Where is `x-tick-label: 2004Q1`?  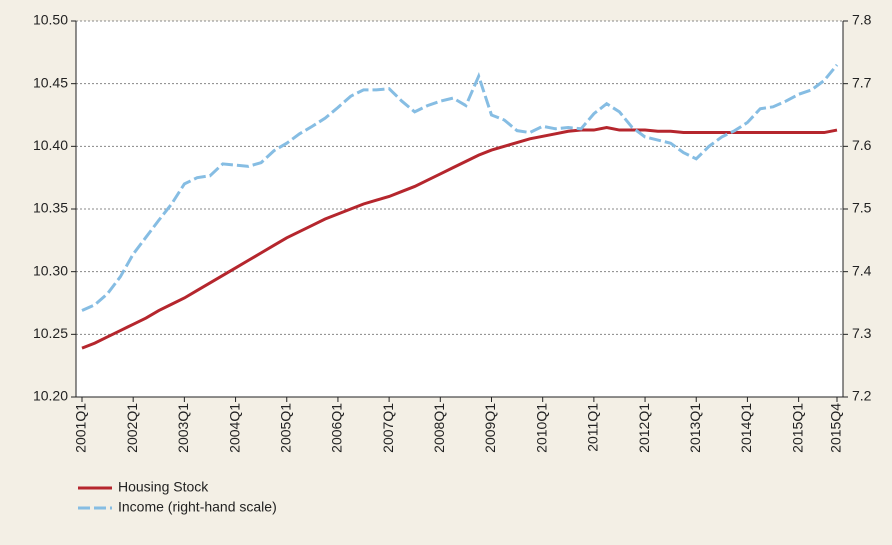
x-tick-label: 2004Q1 is located at coordinates (234, 428).